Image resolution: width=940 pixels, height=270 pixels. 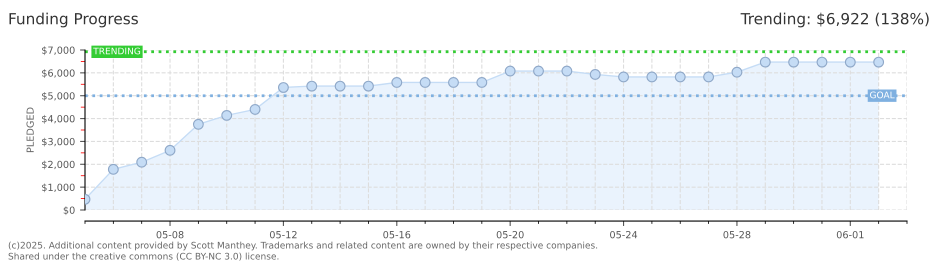 What do you see at coordinates (850, 234) in the screenshot?
I see `x-tick-label: 06-01` at bounding box center [850, 234].